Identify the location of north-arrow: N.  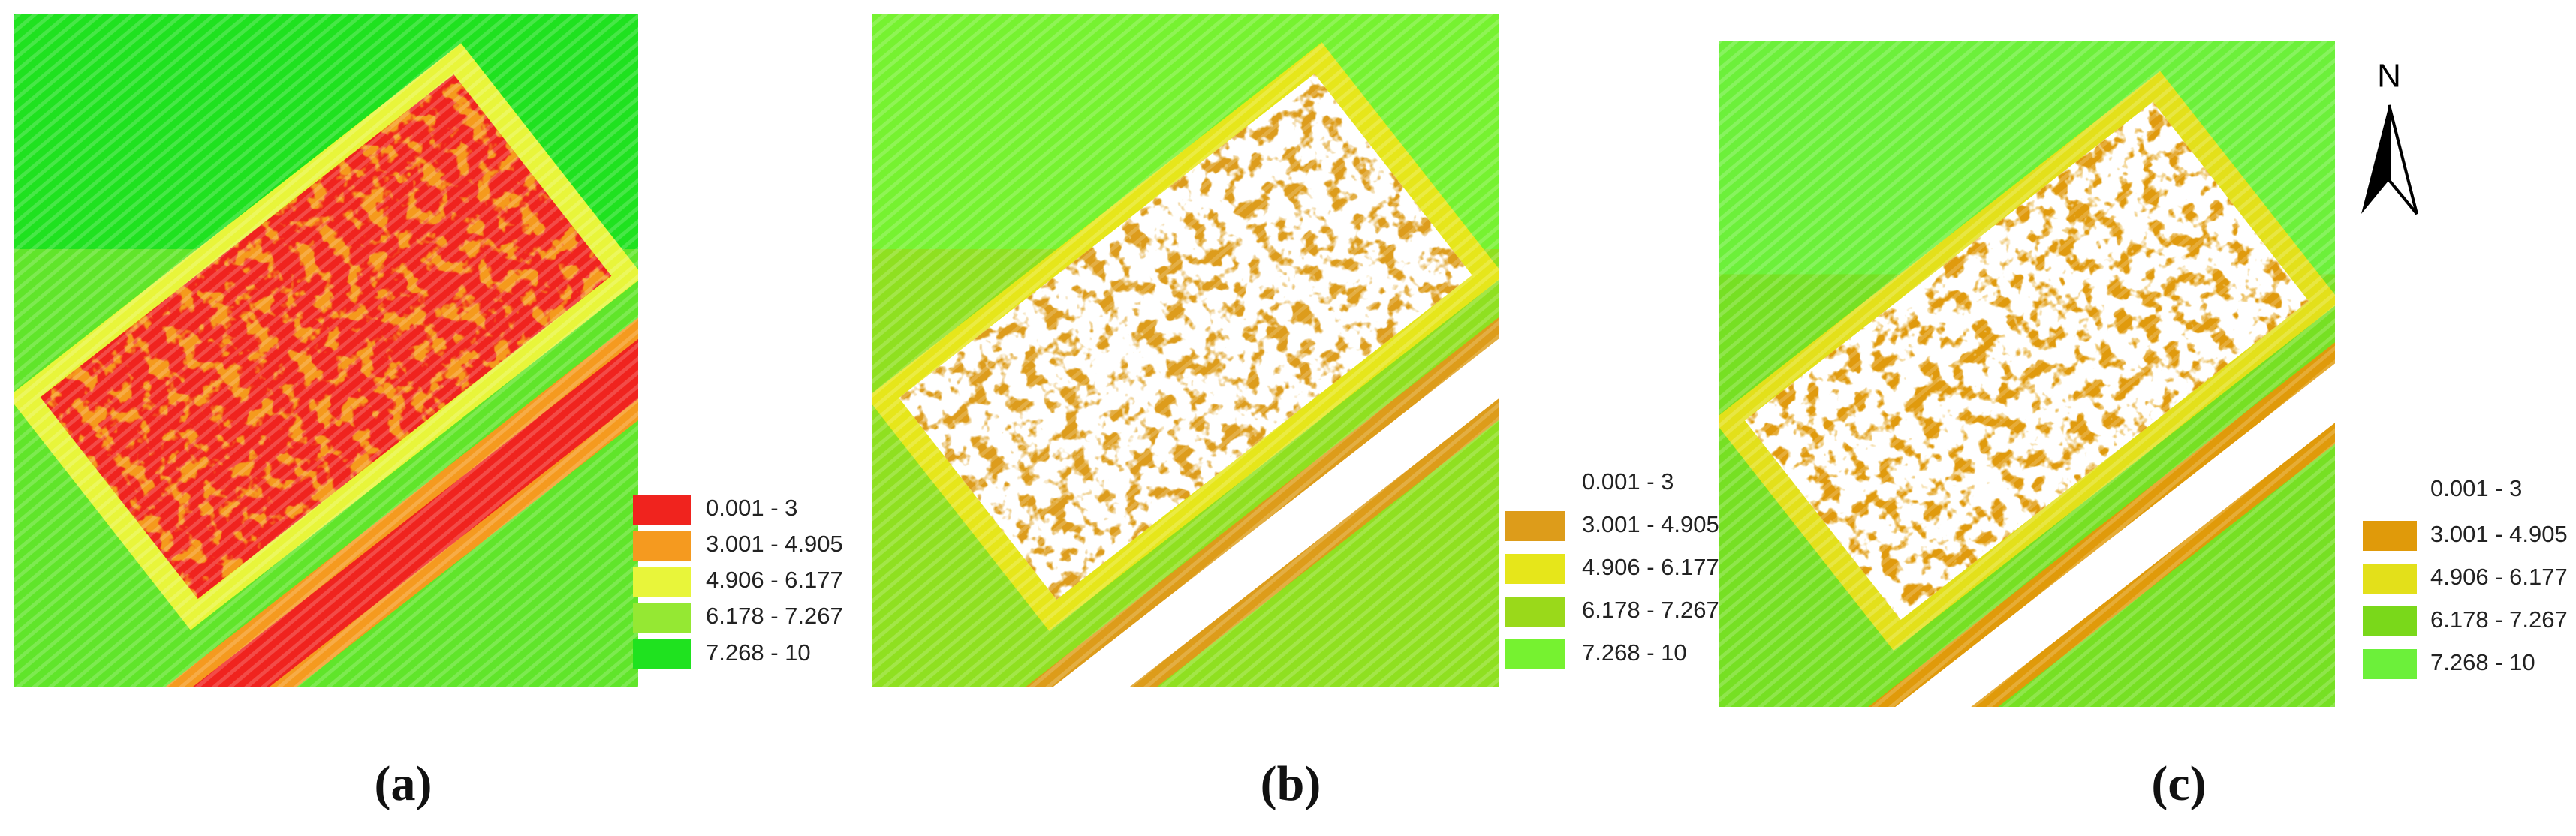
(2389, 136).